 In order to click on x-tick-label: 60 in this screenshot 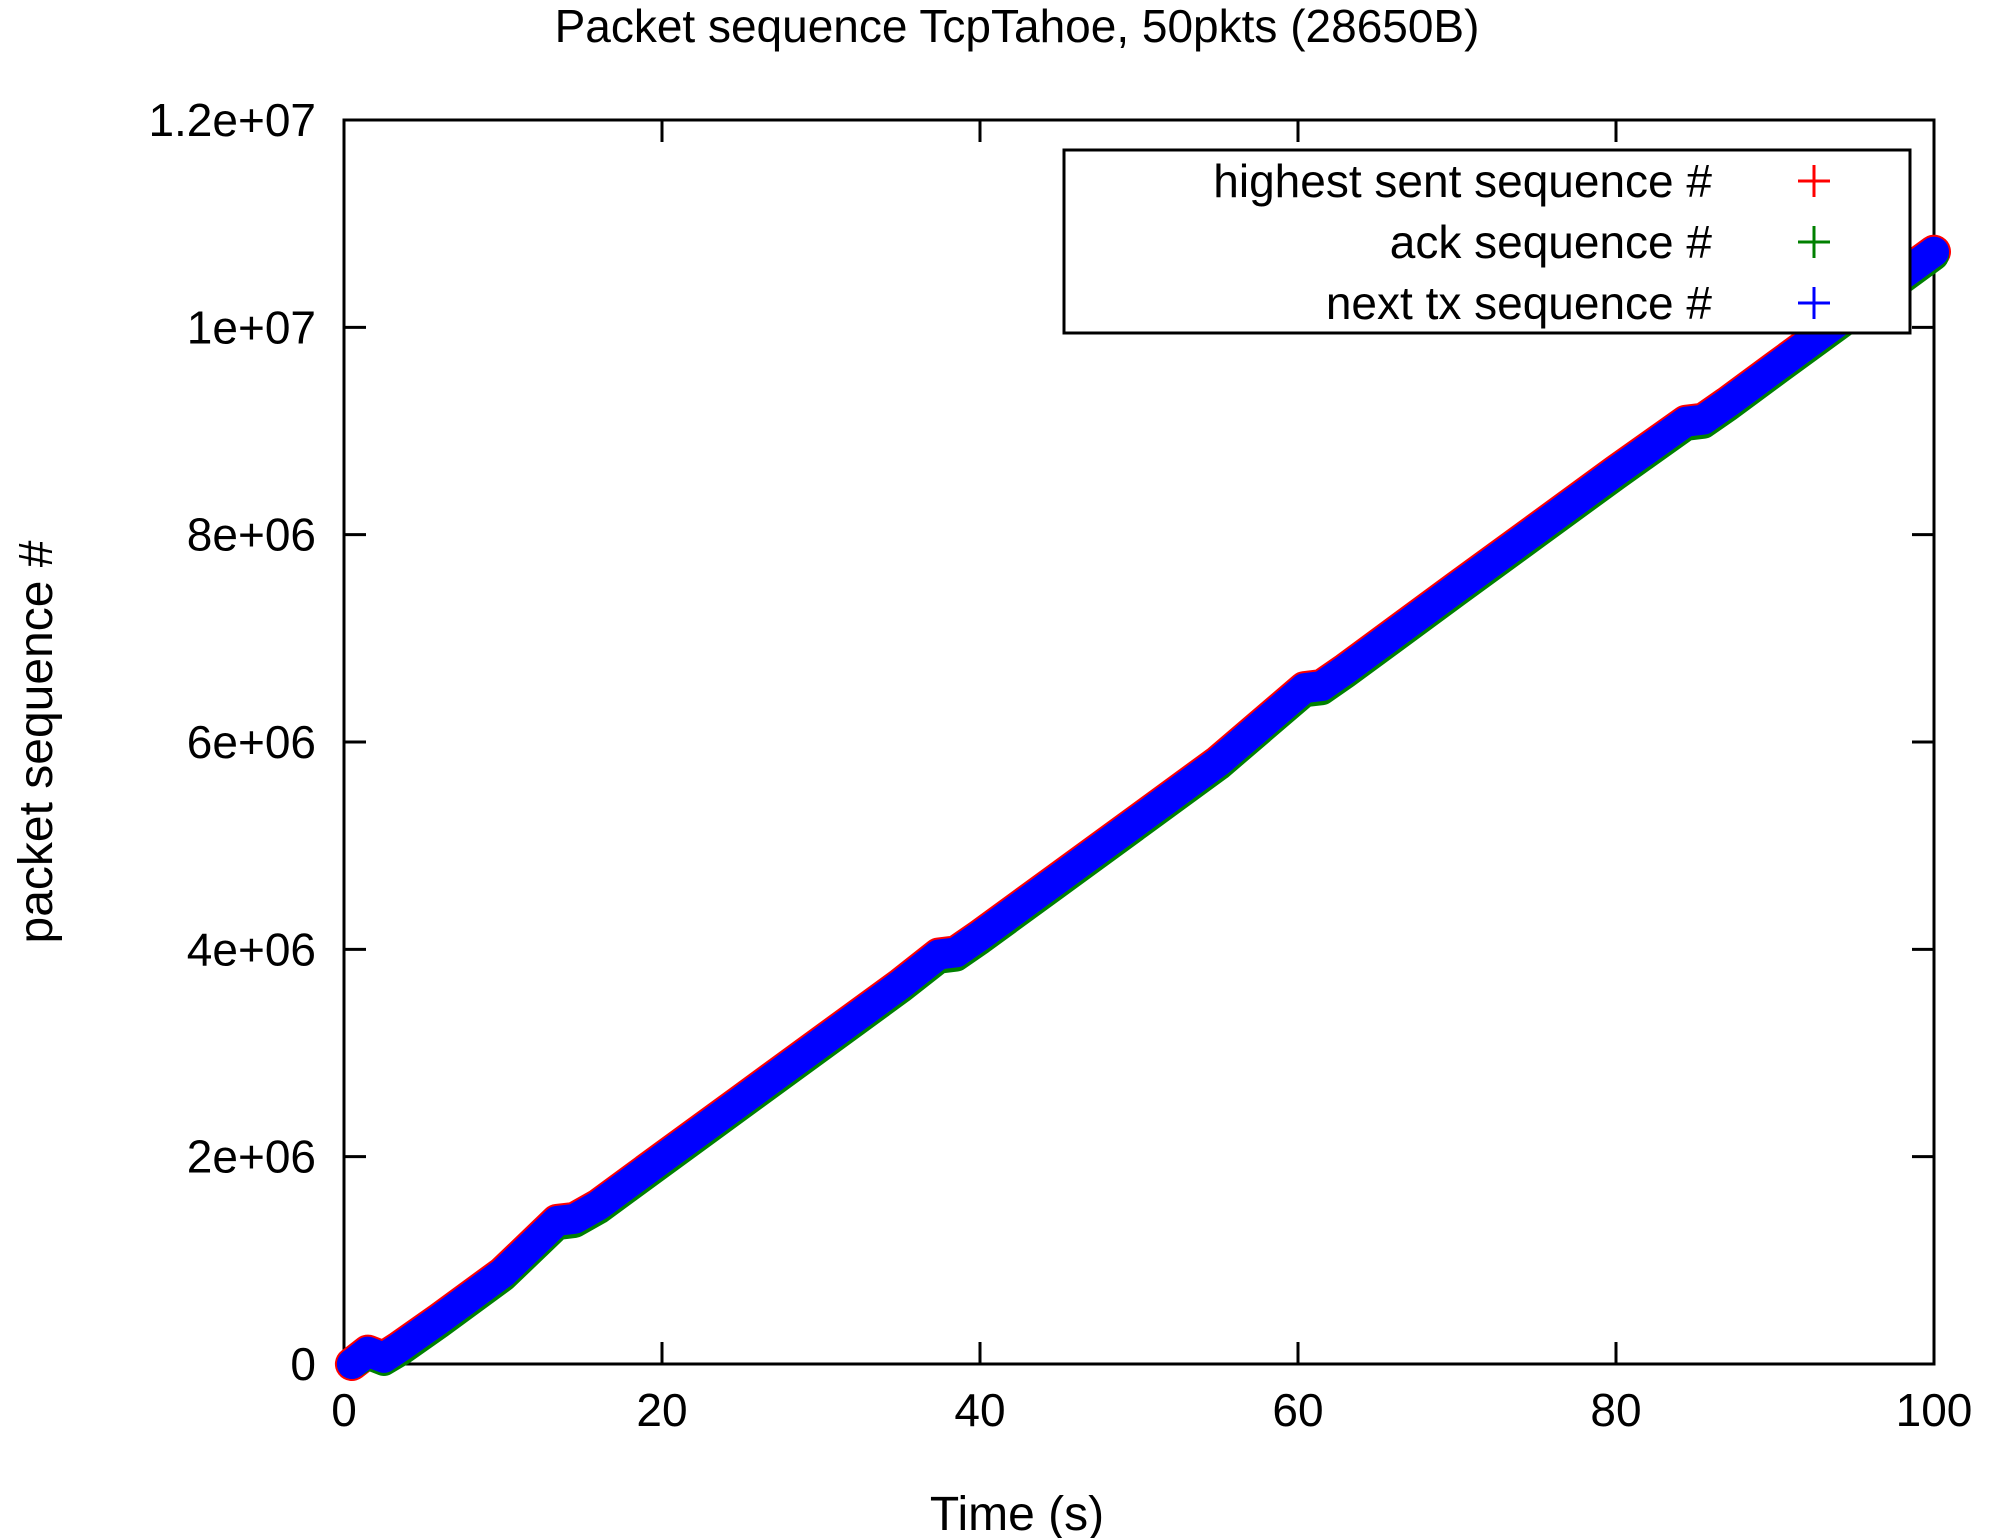, I will do `click(1297, 1410)`.